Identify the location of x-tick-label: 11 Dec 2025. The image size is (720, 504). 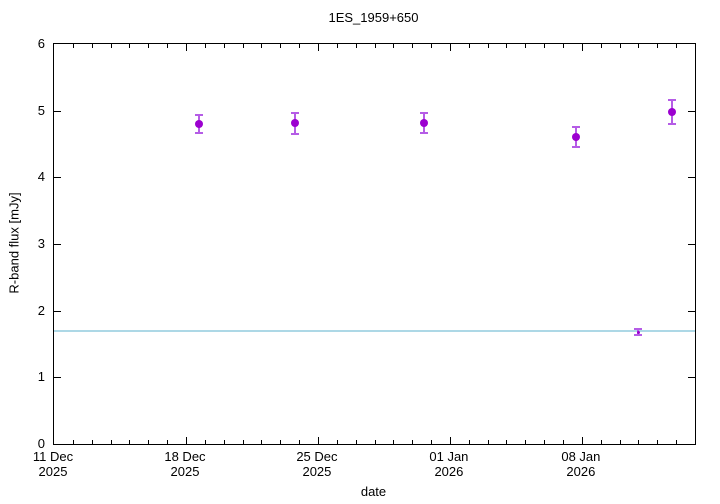
(53, 464).